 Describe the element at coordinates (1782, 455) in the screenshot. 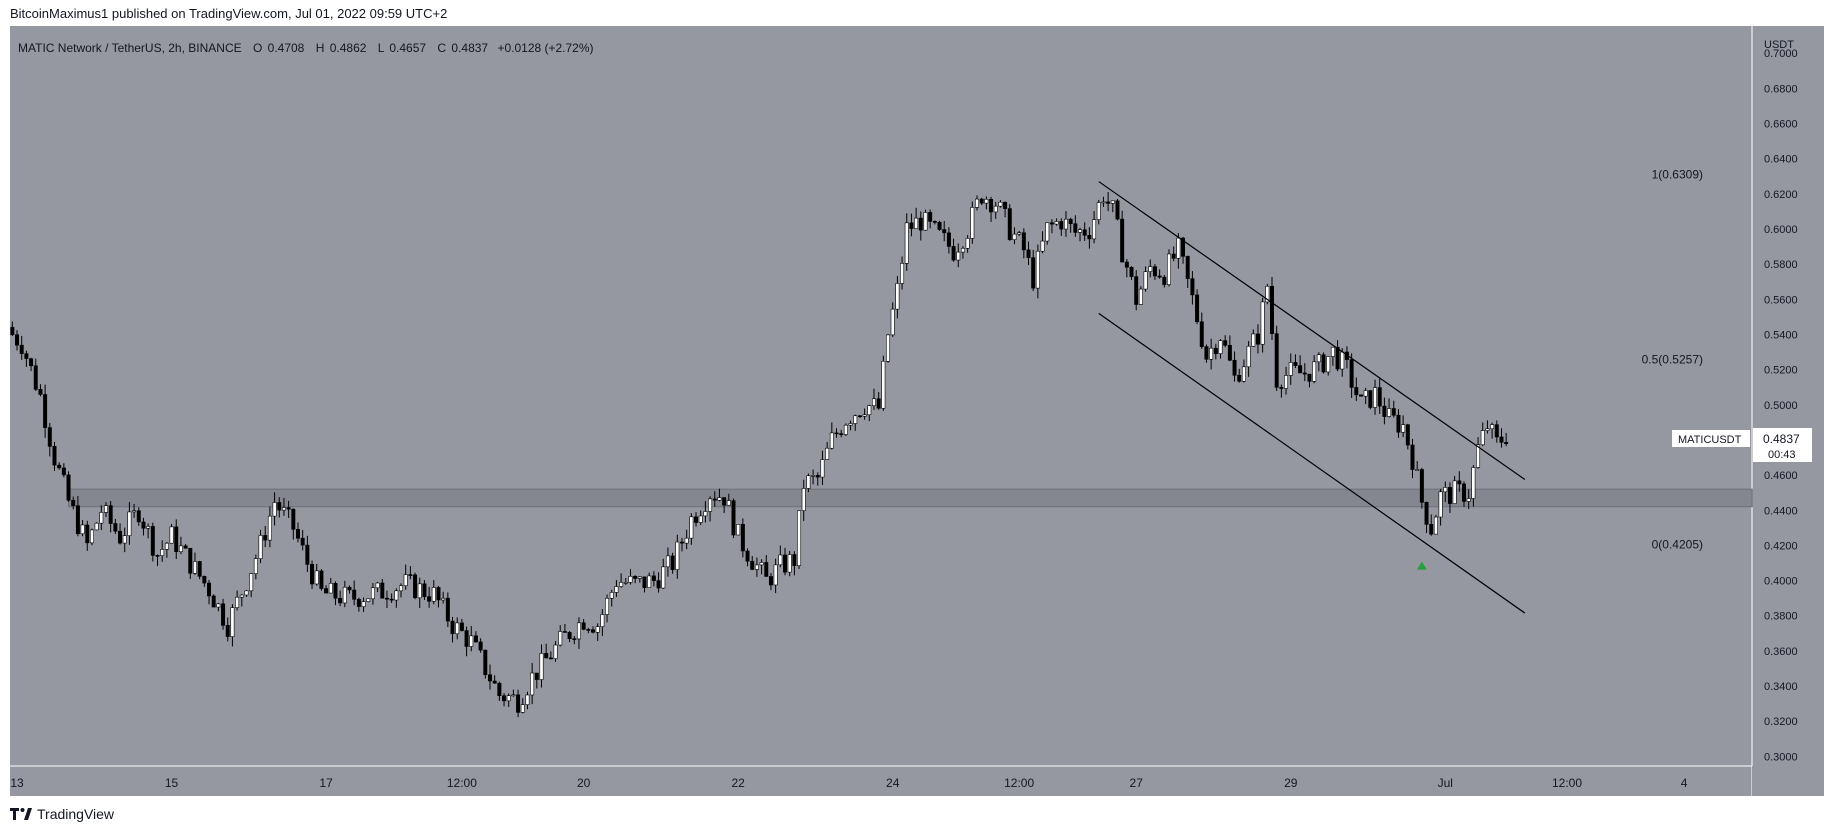

I see `price-badge-countdown: 00:43` at that location.